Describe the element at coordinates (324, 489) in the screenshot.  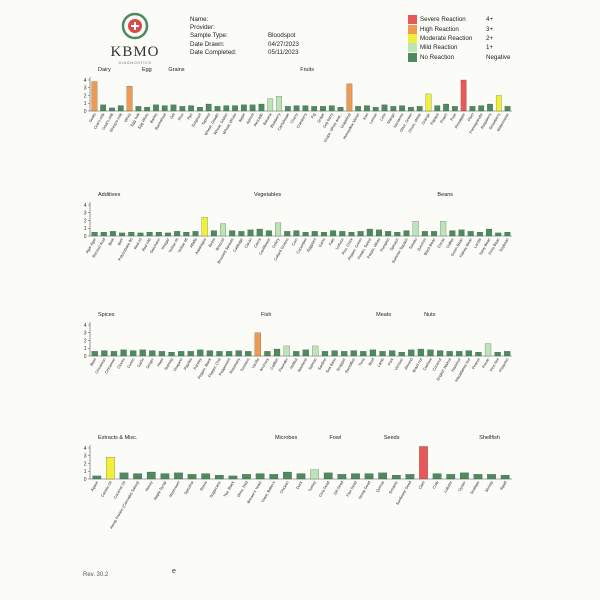
I see `category-label: Chia Seed` at that location.